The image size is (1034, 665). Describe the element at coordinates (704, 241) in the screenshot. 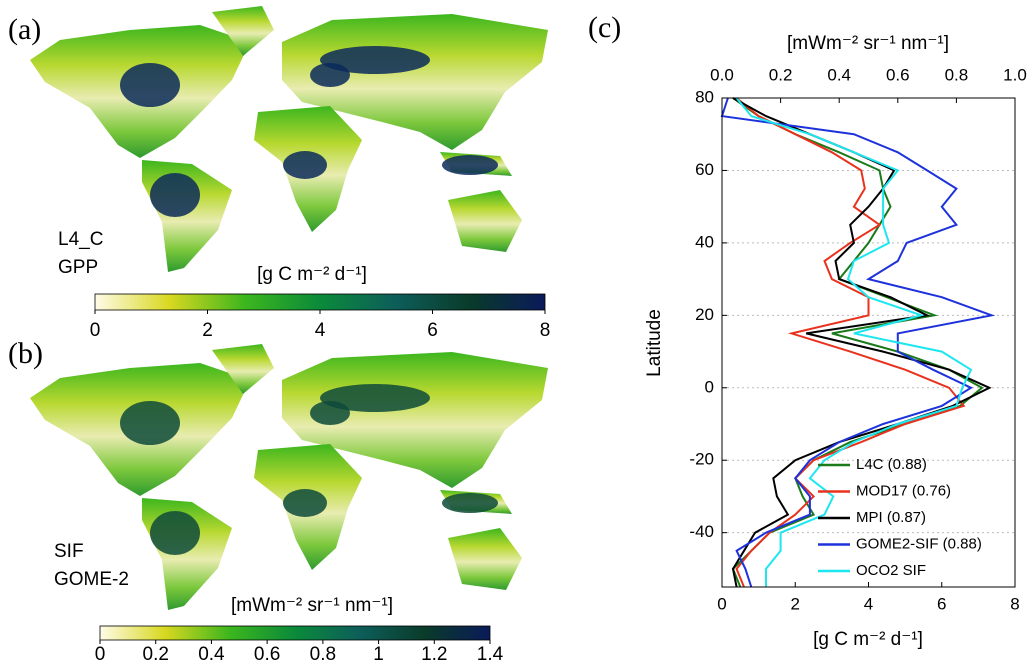

I see `y-tick-label: 40` at that location.